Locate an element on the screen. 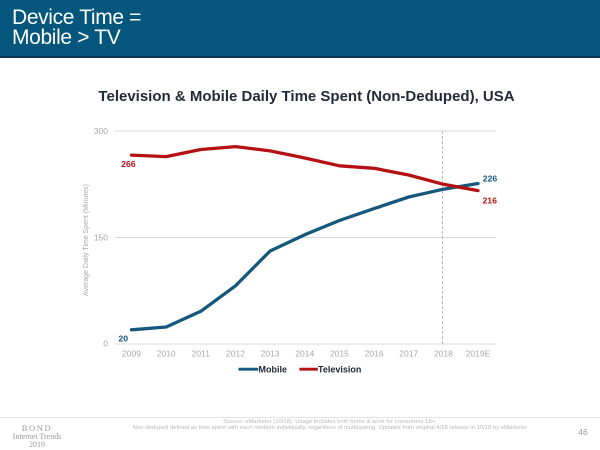 The height and width of the screenshot is (450, 600). svg-text: 2009 is located at coordinates (131, 354).